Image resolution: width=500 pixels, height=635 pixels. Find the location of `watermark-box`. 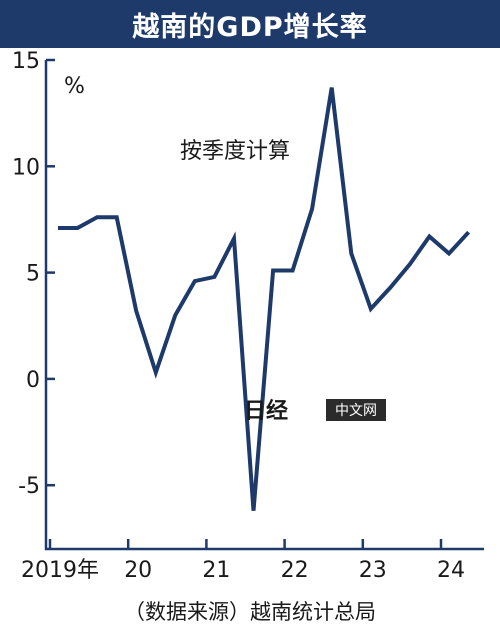

watermark-box is located at coordinates (356, 410).